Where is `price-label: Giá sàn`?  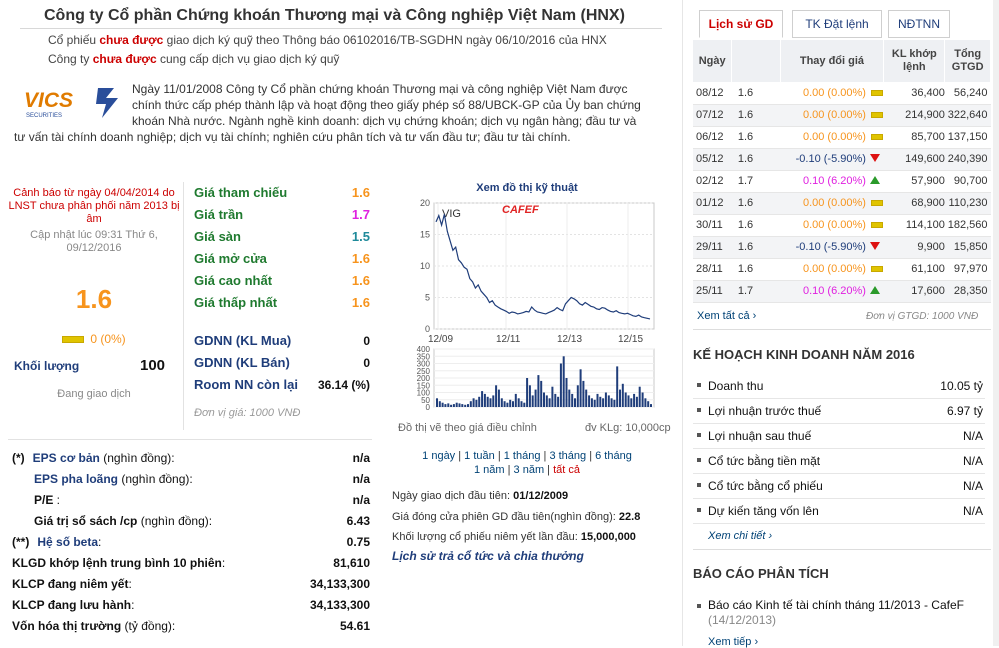
price-label: Giá sàn is located at coordinates (217, 236).